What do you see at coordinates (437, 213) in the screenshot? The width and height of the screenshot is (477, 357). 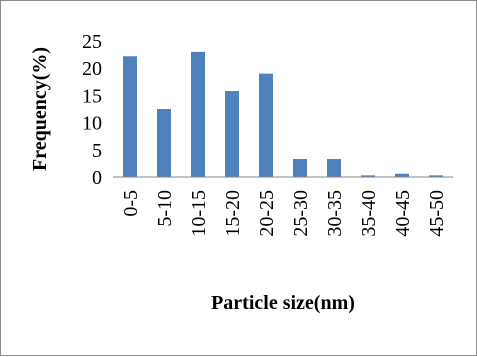 I see `x-tick-label: 45-50` at bounding box center [437, 213].